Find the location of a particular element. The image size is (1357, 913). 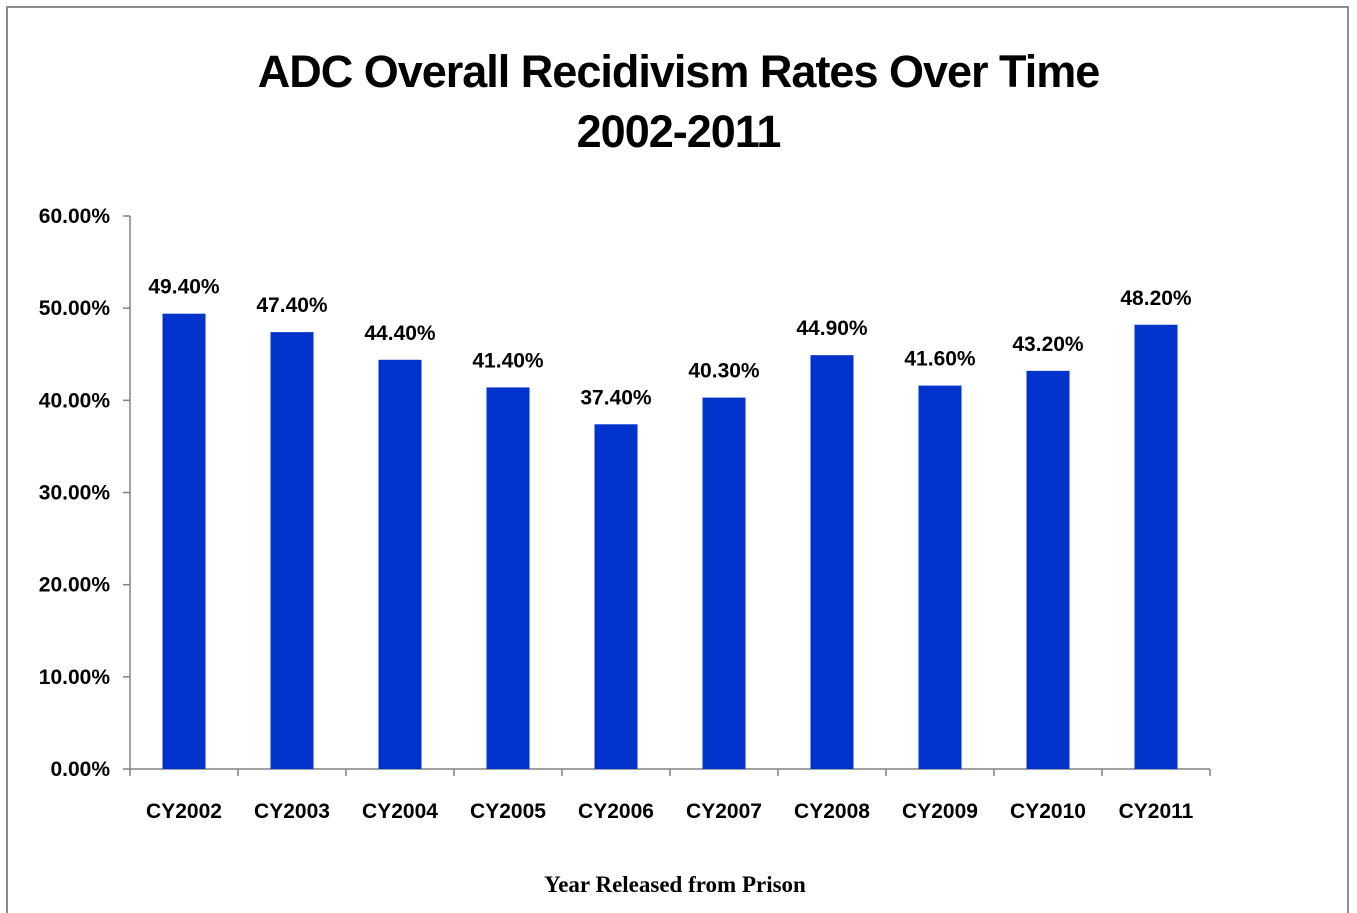

x-tick-label: CY2011 is located at coordinates (1156, 811).